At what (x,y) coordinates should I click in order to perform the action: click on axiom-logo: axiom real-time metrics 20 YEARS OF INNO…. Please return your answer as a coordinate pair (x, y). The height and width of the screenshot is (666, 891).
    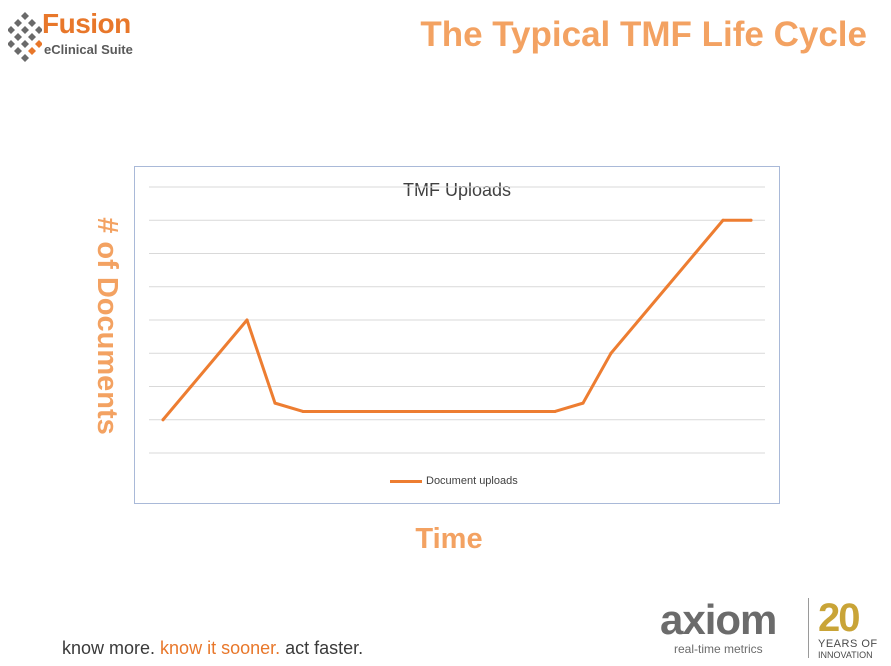
    Looking at the image, I should click on (771, 629).